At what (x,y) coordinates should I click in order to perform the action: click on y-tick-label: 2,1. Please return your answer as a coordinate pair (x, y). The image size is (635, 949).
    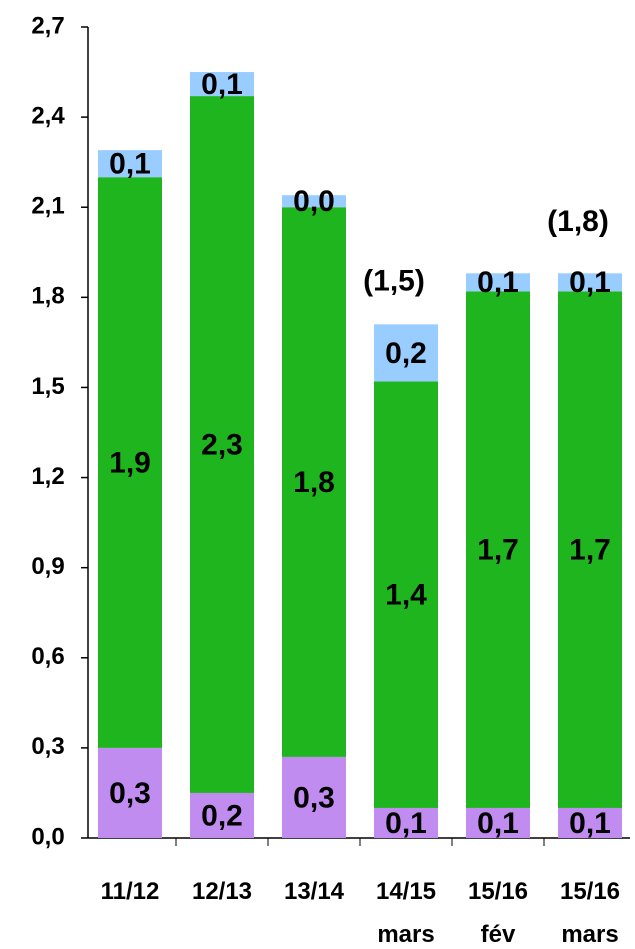
    Looking at the image, I should click on (47, 206).